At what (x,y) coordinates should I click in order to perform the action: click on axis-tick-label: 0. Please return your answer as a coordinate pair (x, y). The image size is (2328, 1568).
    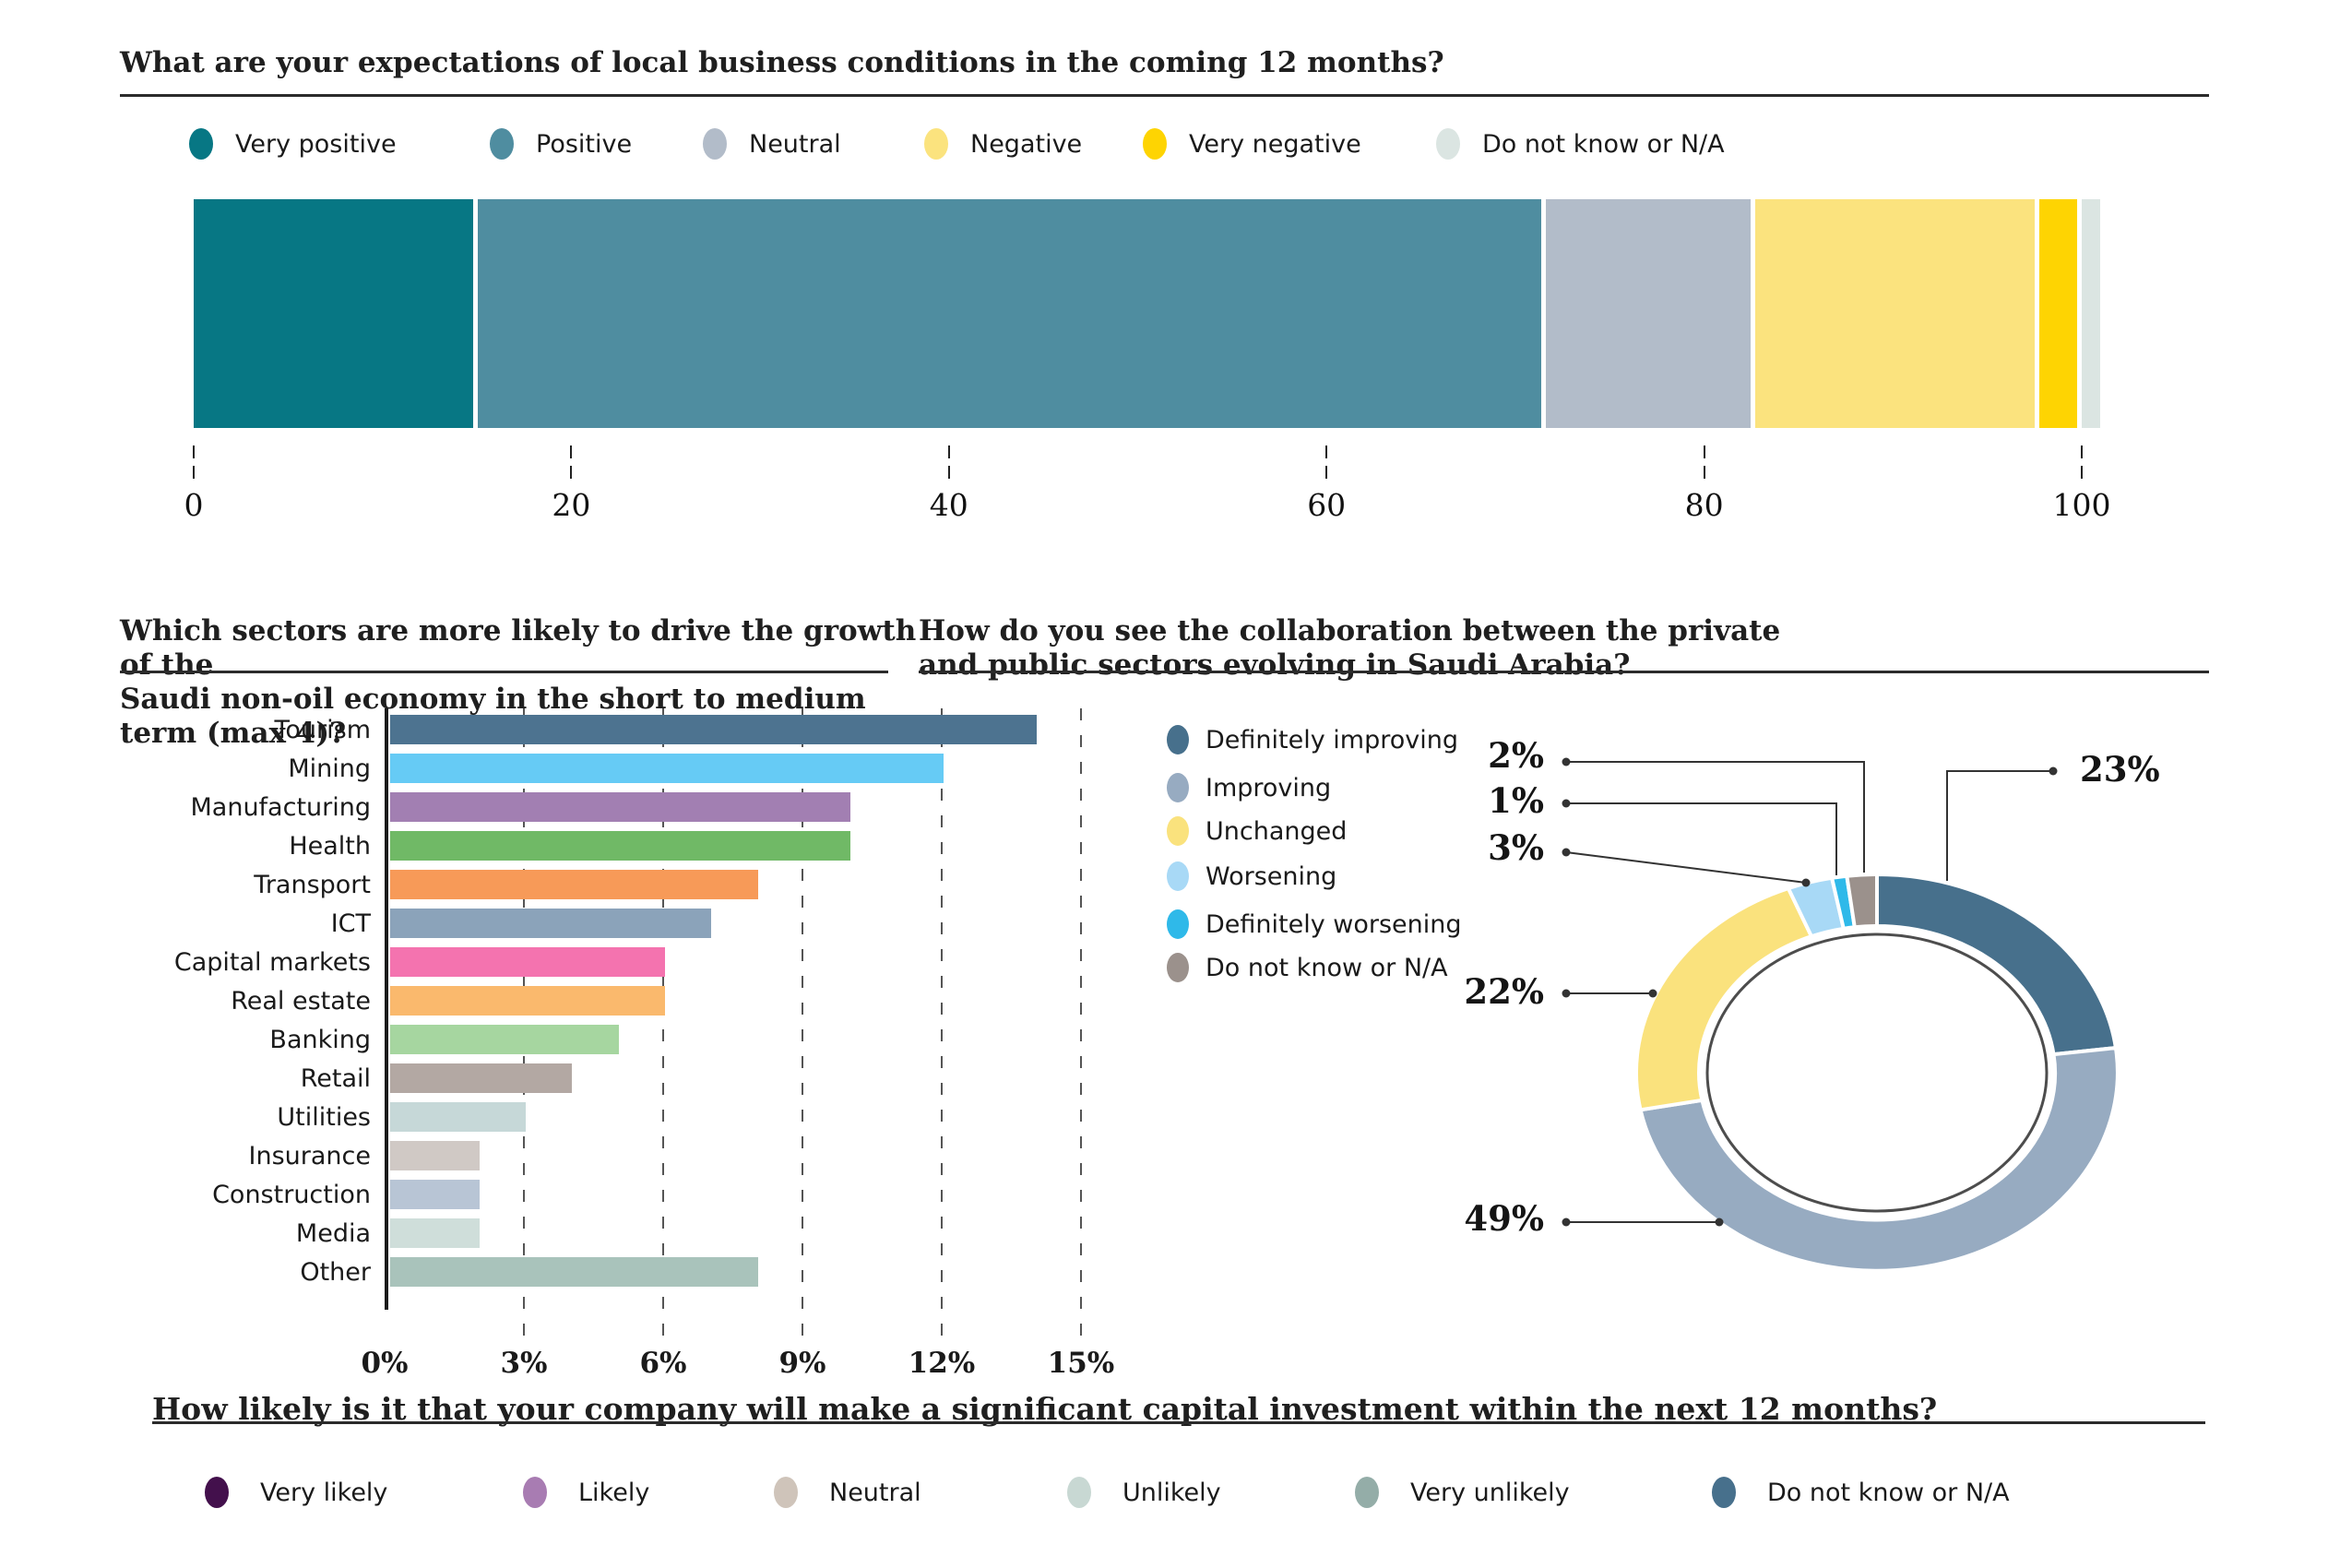
    Looking at the image, I should click on (194, 505).